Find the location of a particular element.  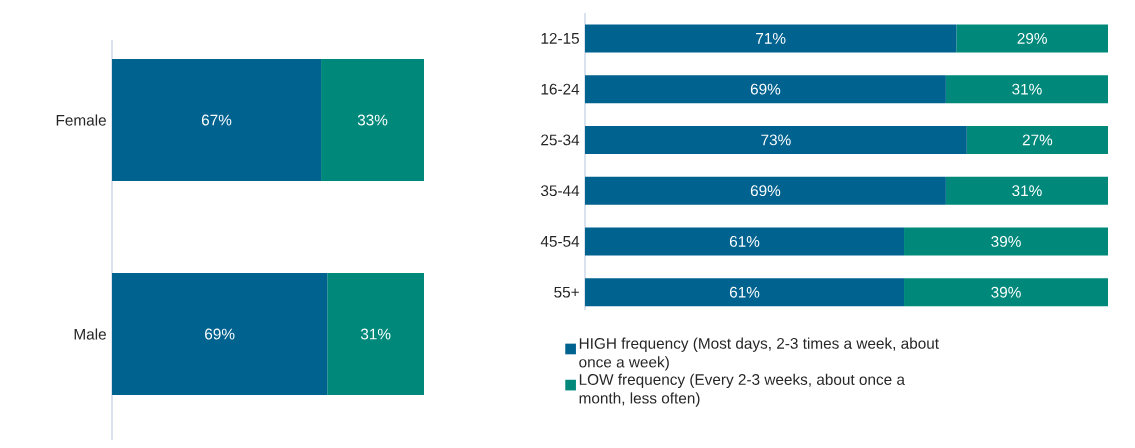

data-label: 73% is located at coordinates (776, 140).